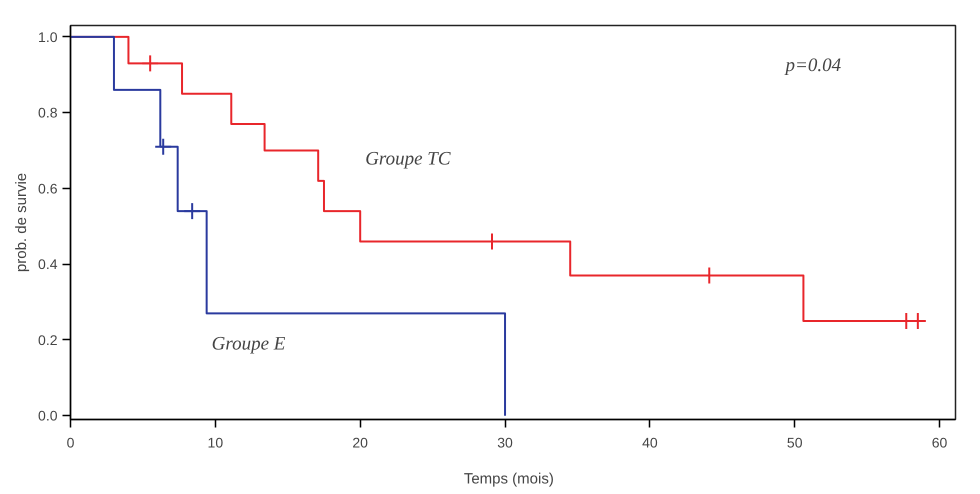  I want to click on x-tick-label: 30, so click(505, 442).